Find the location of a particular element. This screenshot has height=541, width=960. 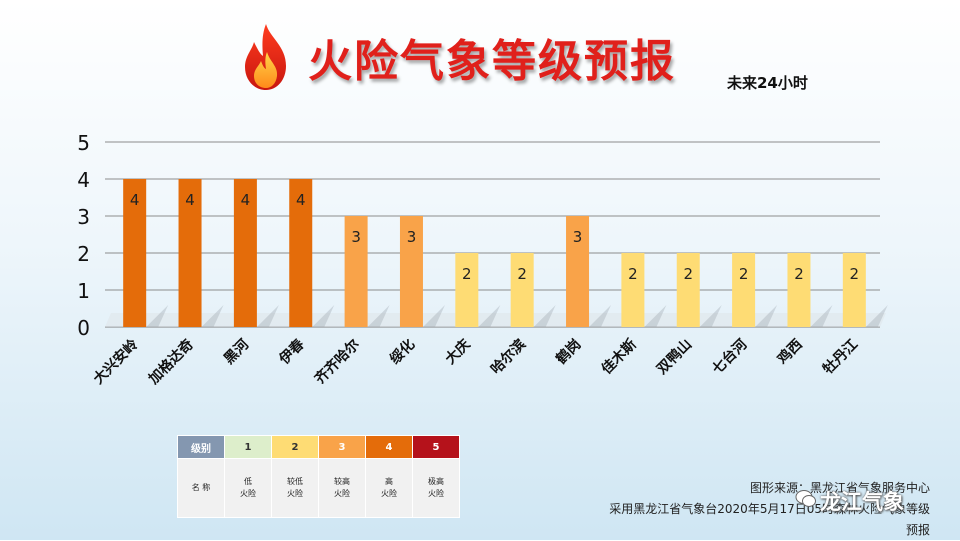

y-tick-label: 2 is located at coordinates (83, 254).